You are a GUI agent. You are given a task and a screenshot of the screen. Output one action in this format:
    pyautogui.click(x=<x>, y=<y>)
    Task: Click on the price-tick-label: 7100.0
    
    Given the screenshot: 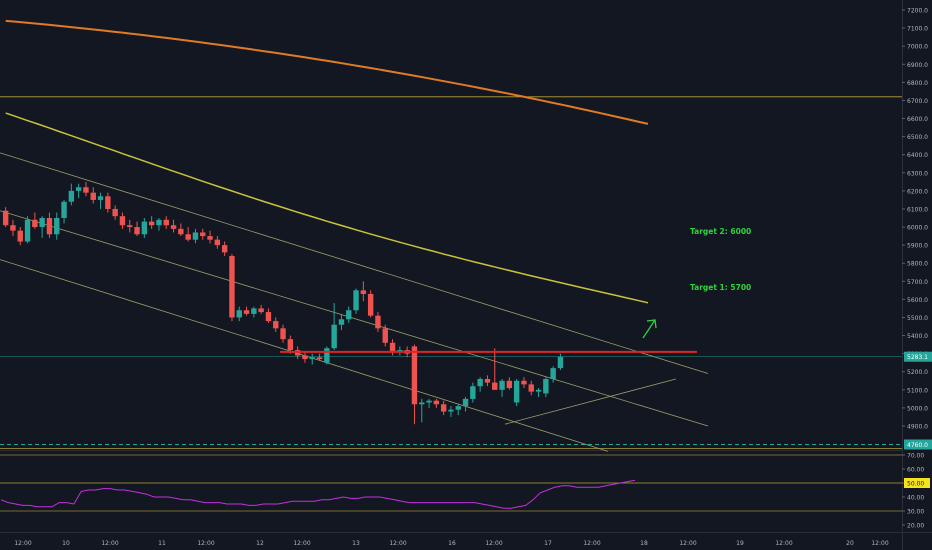 What is the action you would take?
    pyautogui.click(x=917, y=29)
    